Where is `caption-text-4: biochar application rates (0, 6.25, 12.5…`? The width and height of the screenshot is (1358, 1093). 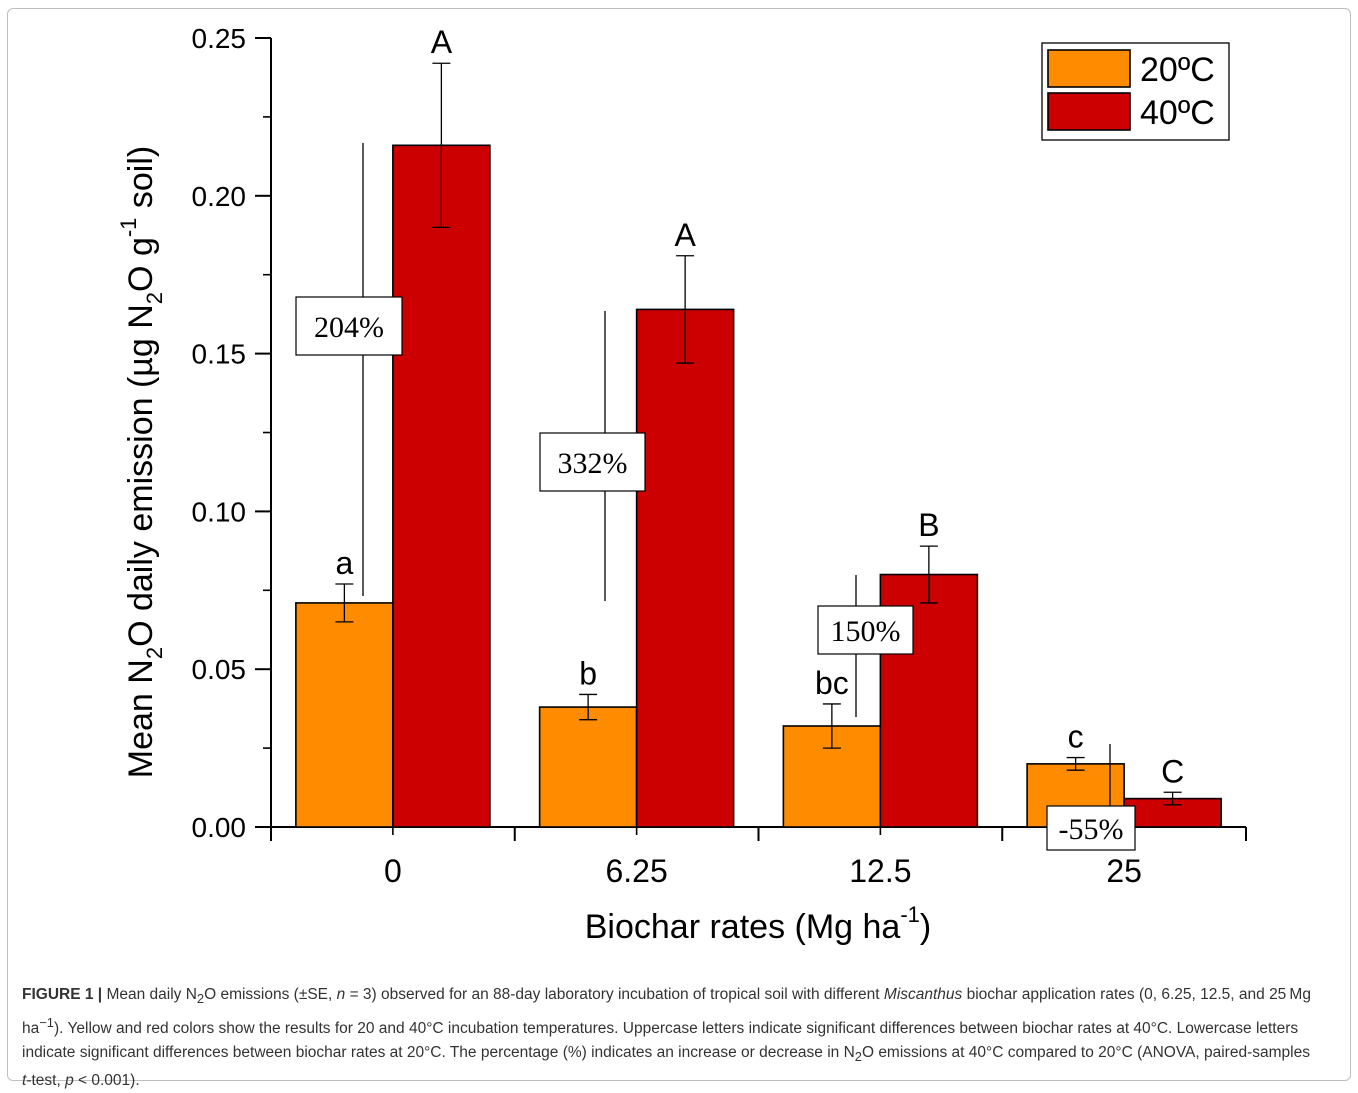 caption-text-4: biochar application rates (0, 6.25, 12.5… is located at coordinates (666, 1012).